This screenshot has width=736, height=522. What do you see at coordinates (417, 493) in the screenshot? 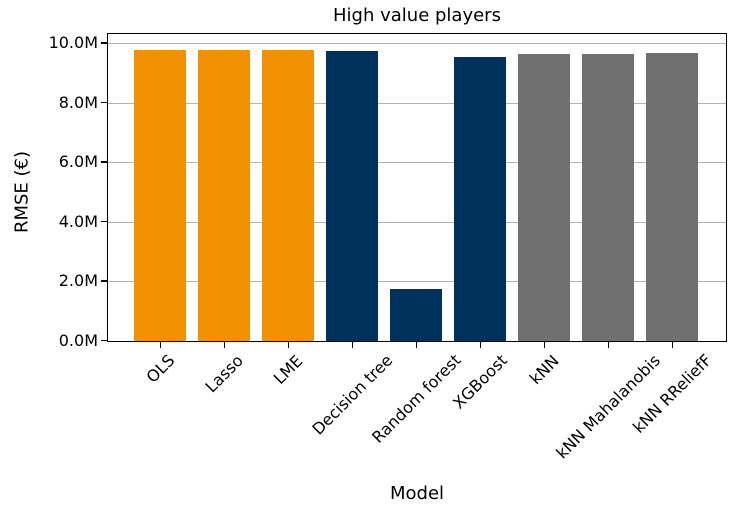
I see `x-axis-label: Model` at bounding box center [417, 493].